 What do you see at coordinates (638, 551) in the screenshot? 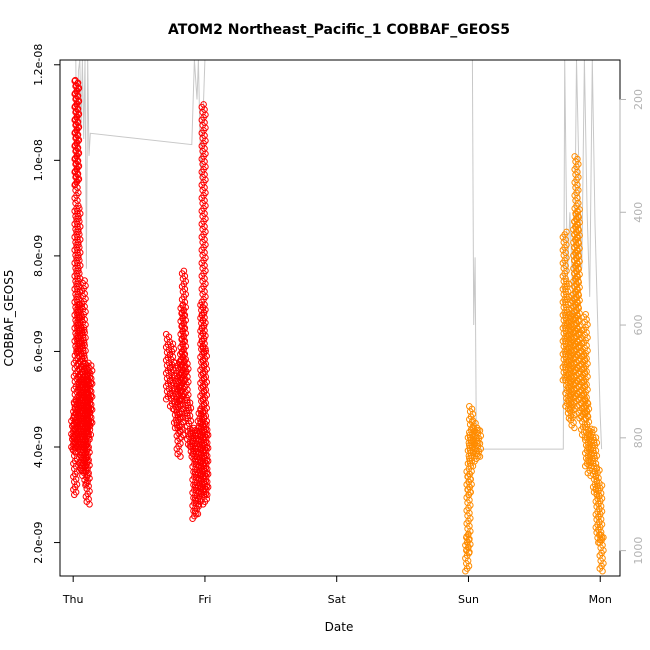
I see `right-tick-label: 1000` at bounding box center [638, 551].